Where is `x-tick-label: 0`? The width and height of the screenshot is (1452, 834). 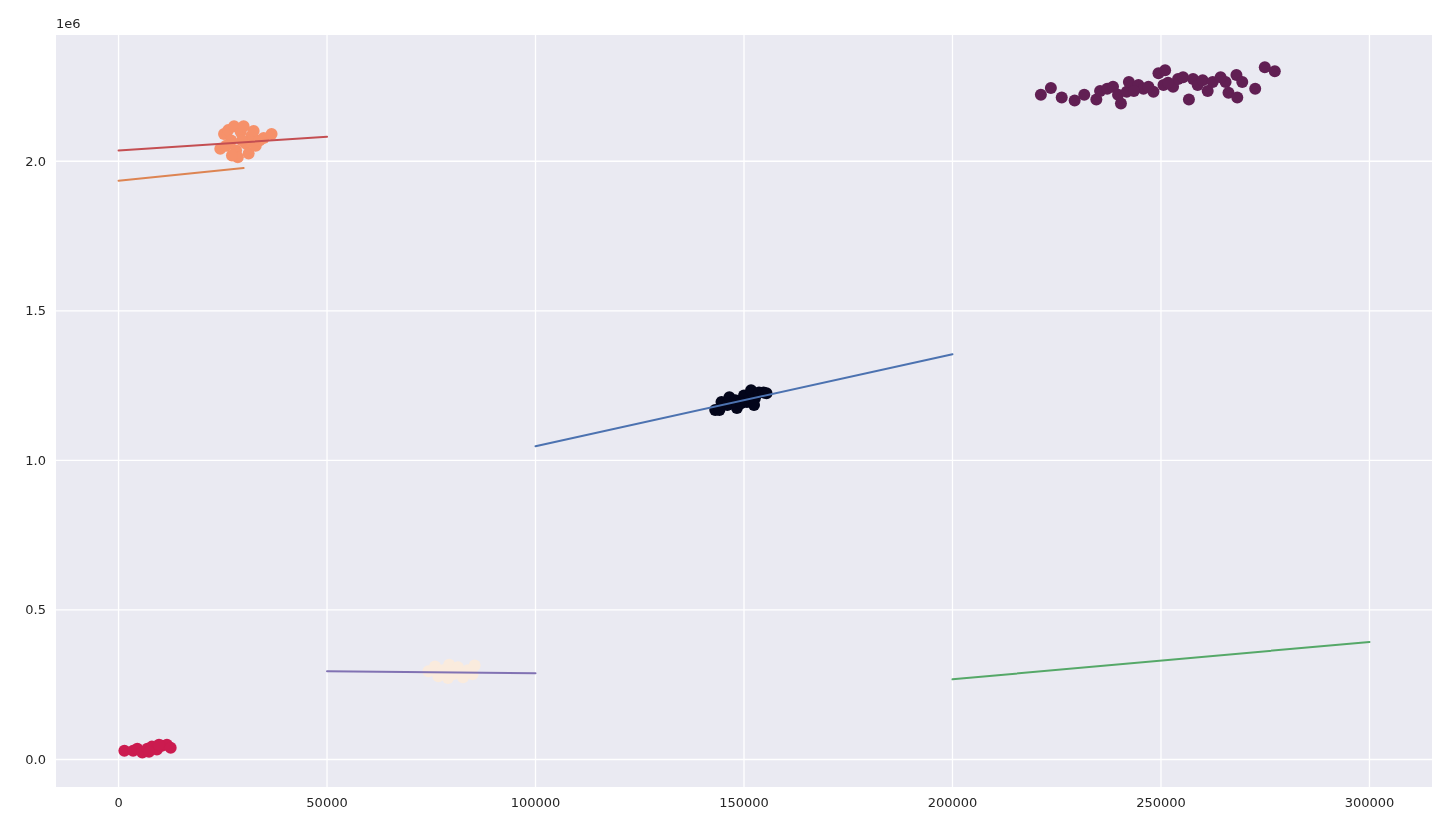
x-tick-label: 0 is located at coordinates (118, 802).